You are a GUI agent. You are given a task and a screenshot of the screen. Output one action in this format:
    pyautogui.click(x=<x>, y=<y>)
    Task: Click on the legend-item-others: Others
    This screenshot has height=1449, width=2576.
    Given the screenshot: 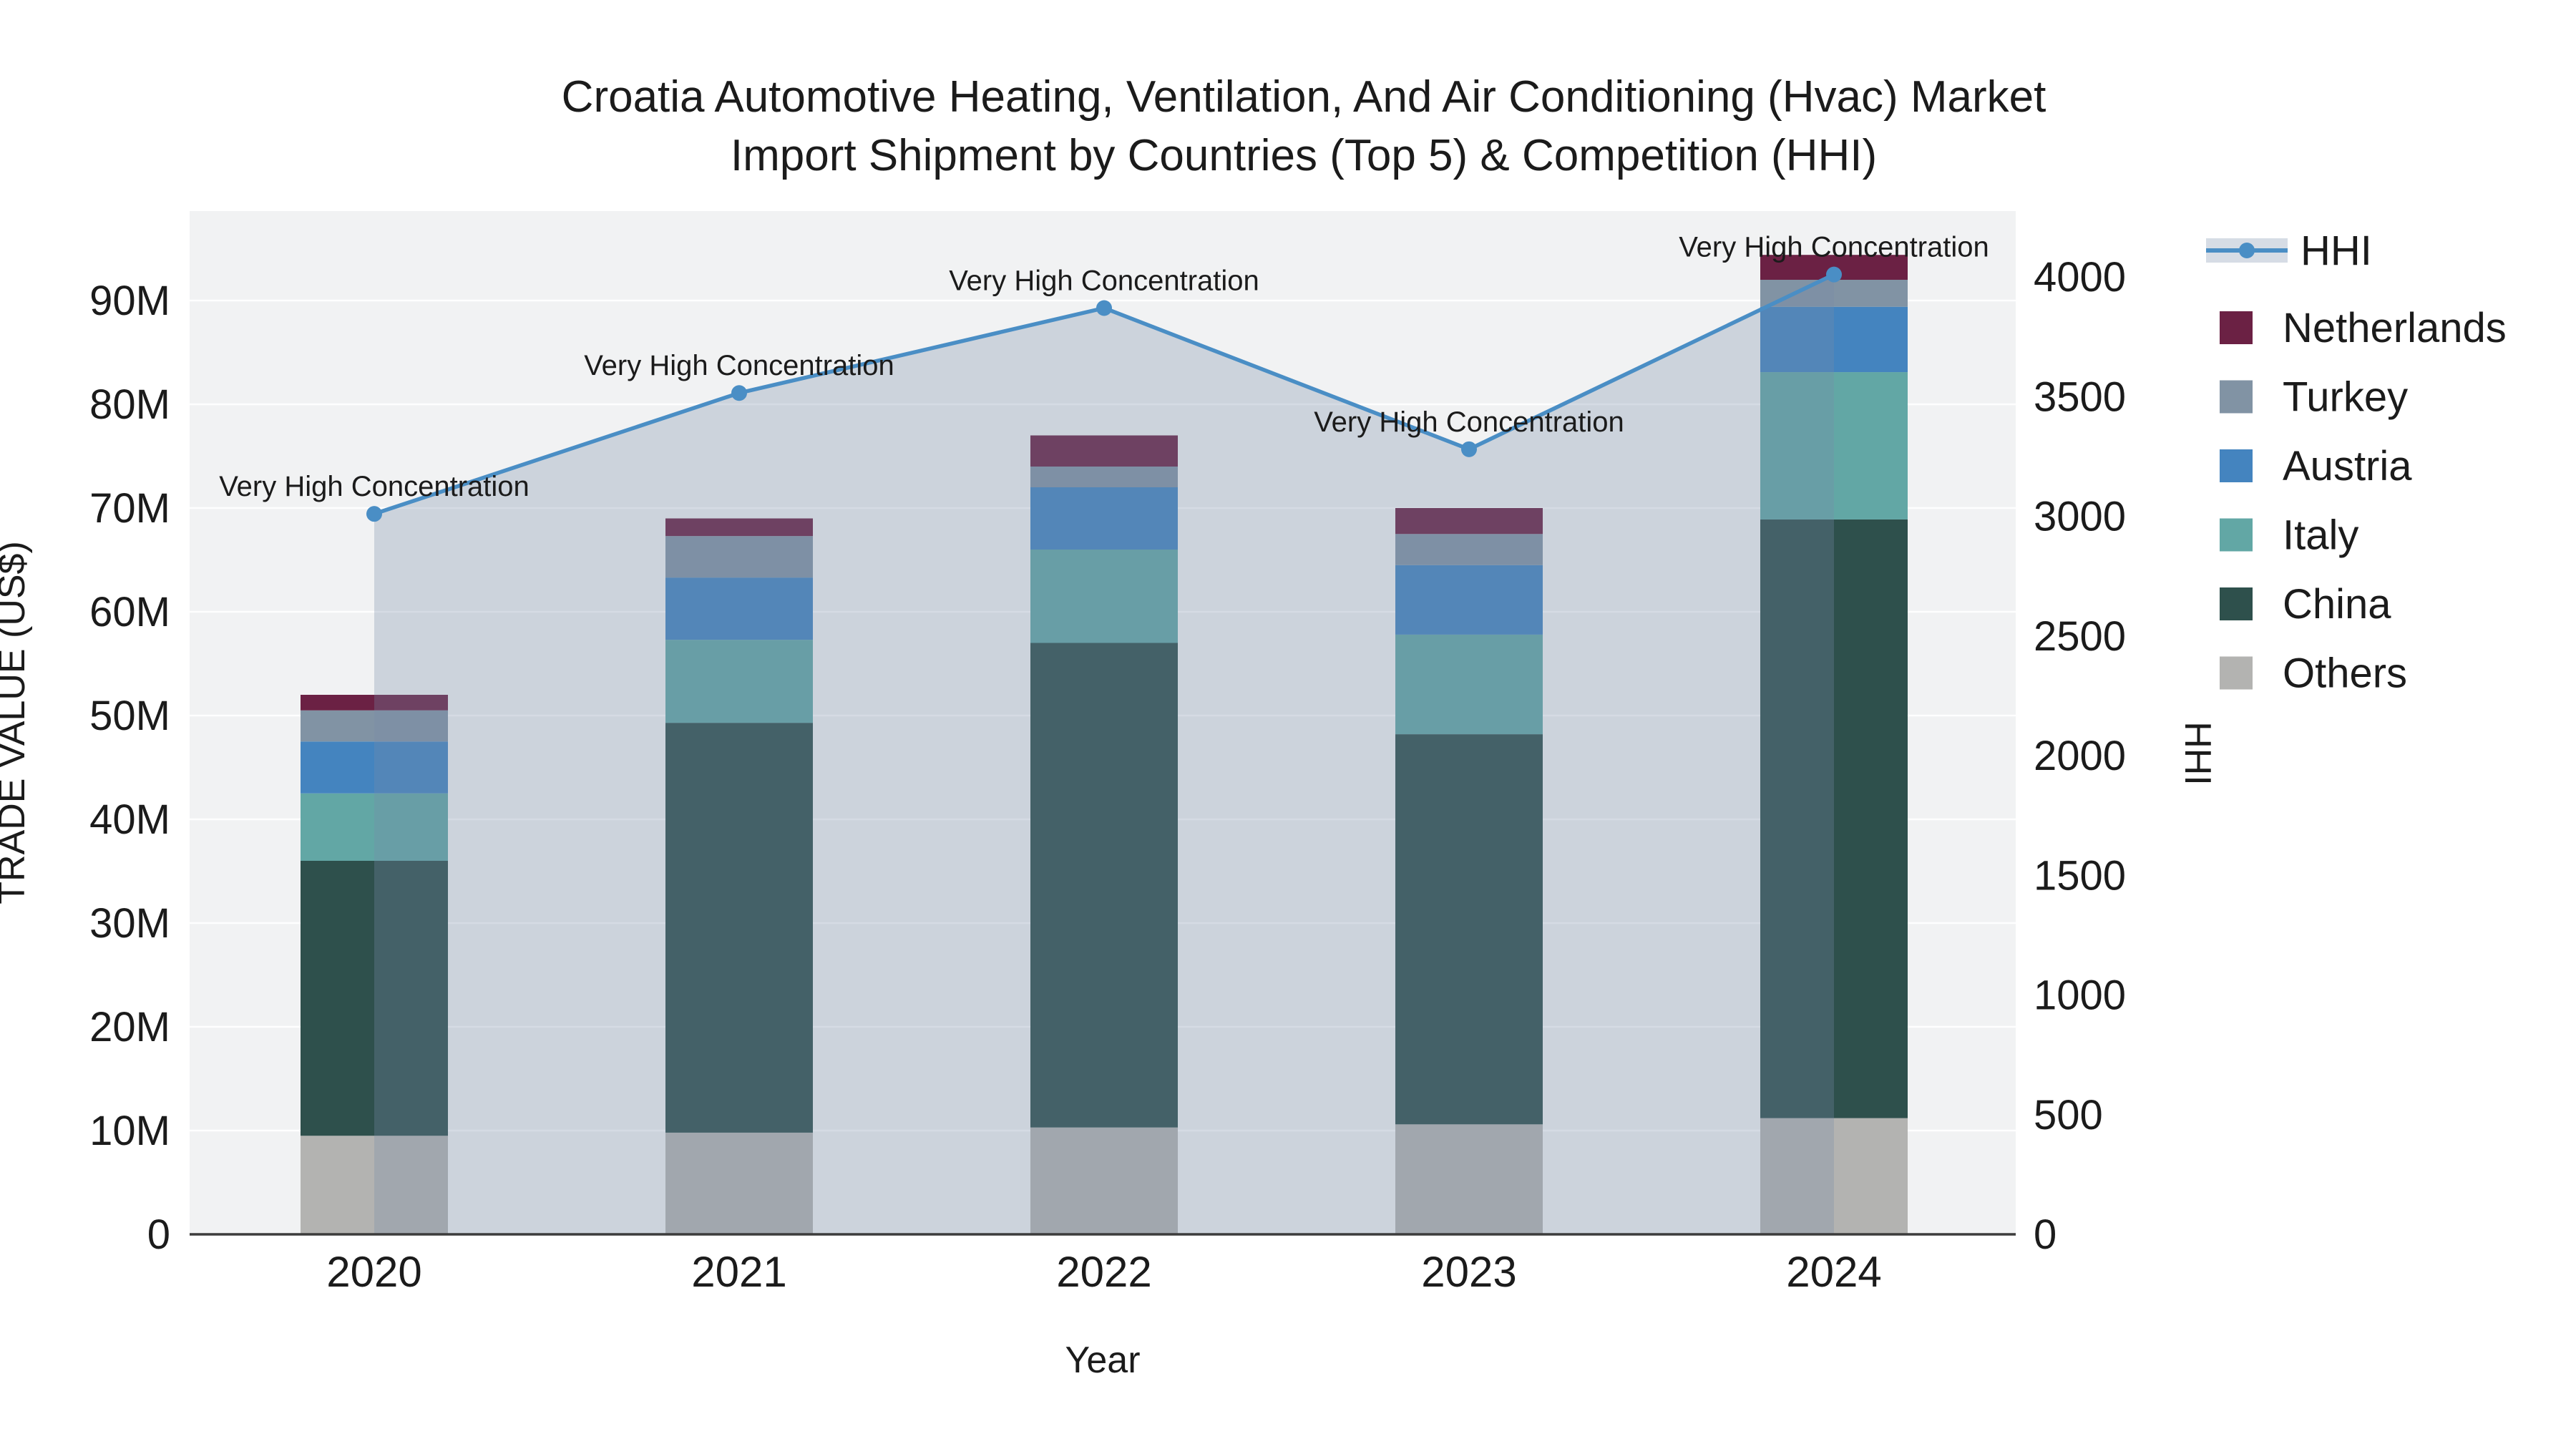 What is the action you would take?
    pyautogui.click(x=2313, y=673)
    